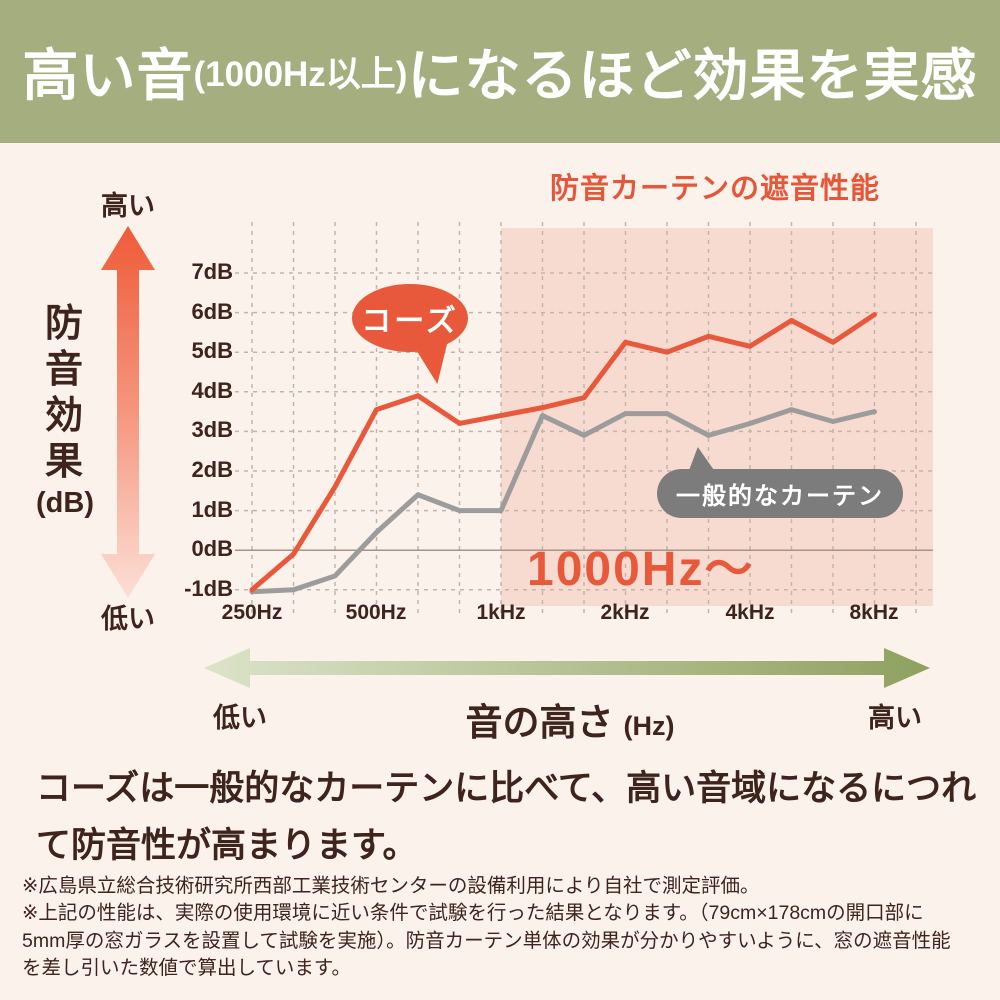 The width and height of the screenshot is (1000, 1000). Describe the element at coordinates (212, 350) in the screenshot. I see `y-tick-5db: 5dB` at that location.